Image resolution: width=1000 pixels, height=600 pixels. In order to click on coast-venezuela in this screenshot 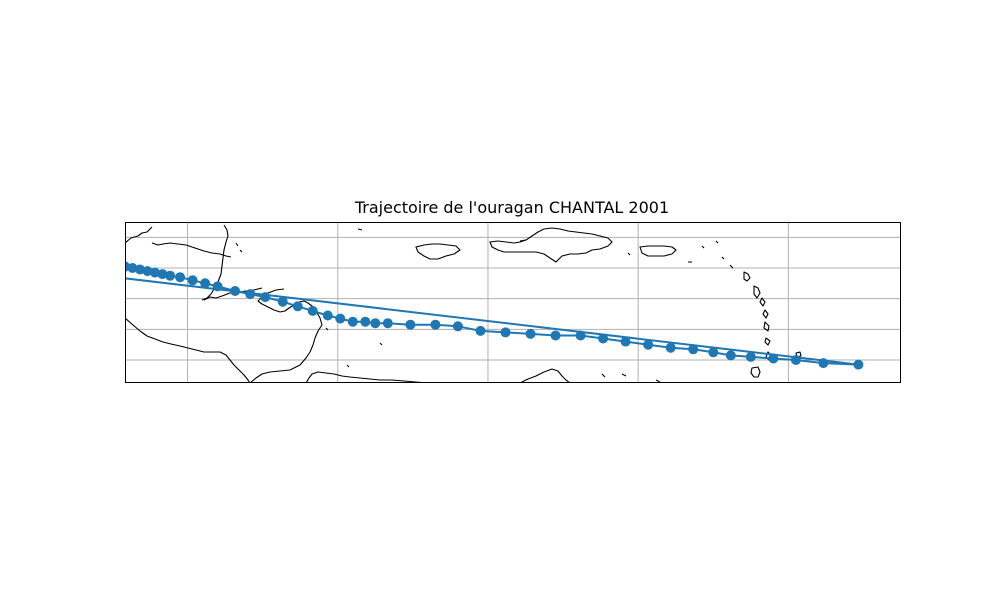, I will do `click(367, 377)`.